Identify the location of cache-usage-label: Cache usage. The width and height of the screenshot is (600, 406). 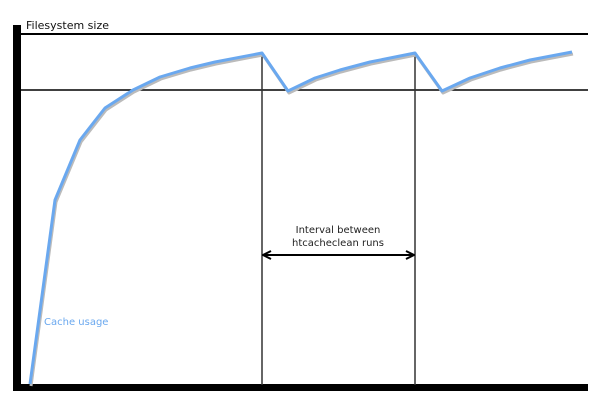
(76, 322).